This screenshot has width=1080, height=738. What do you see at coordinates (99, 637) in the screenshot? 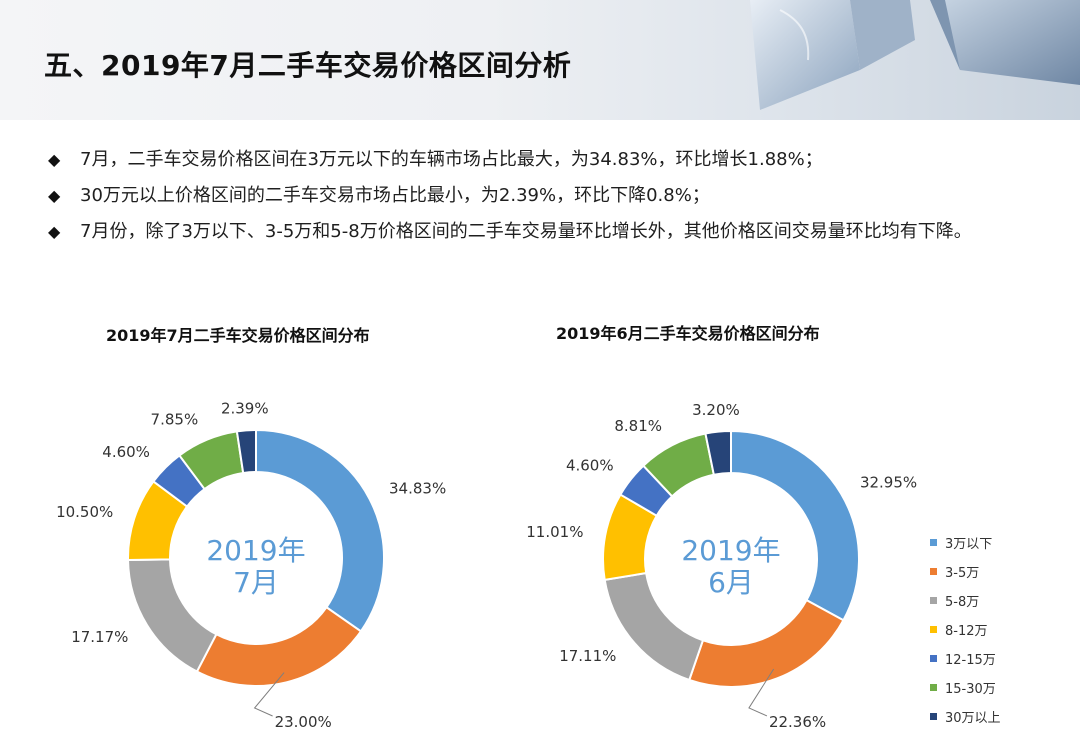
I see `slice-label: 17.17%` at bounding box center [99, 637].